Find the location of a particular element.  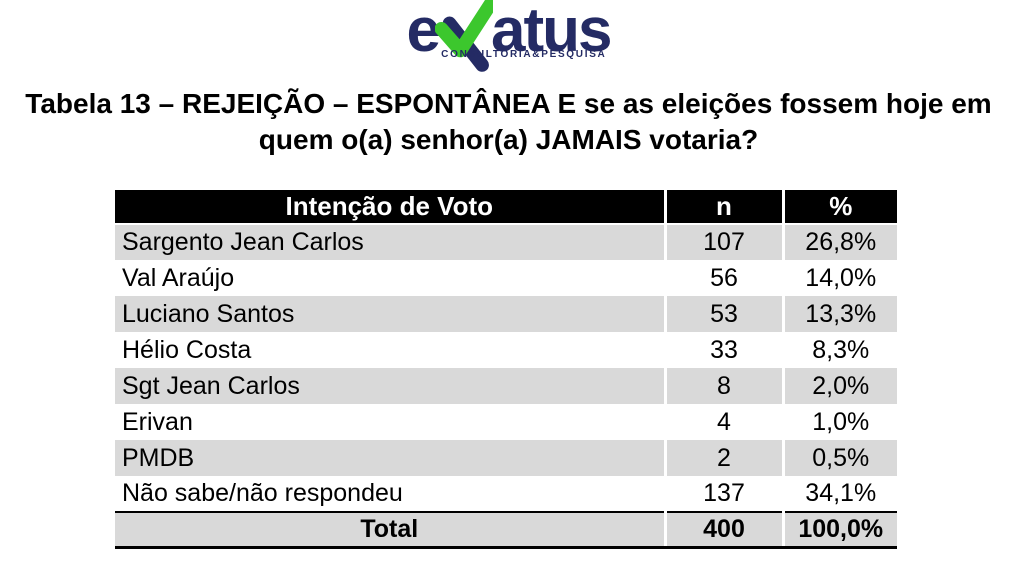

pct-value-cell: 13,3% is located at coordinates (840, 314).